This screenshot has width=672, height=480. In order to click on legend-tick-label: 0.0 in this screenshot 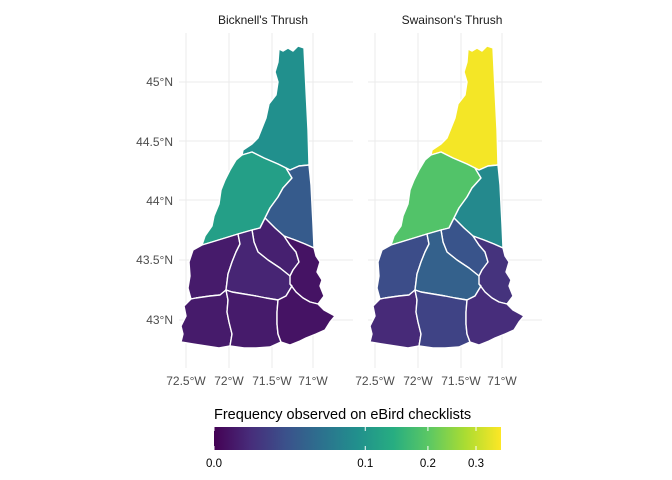, I will do `click(214, 464)`.